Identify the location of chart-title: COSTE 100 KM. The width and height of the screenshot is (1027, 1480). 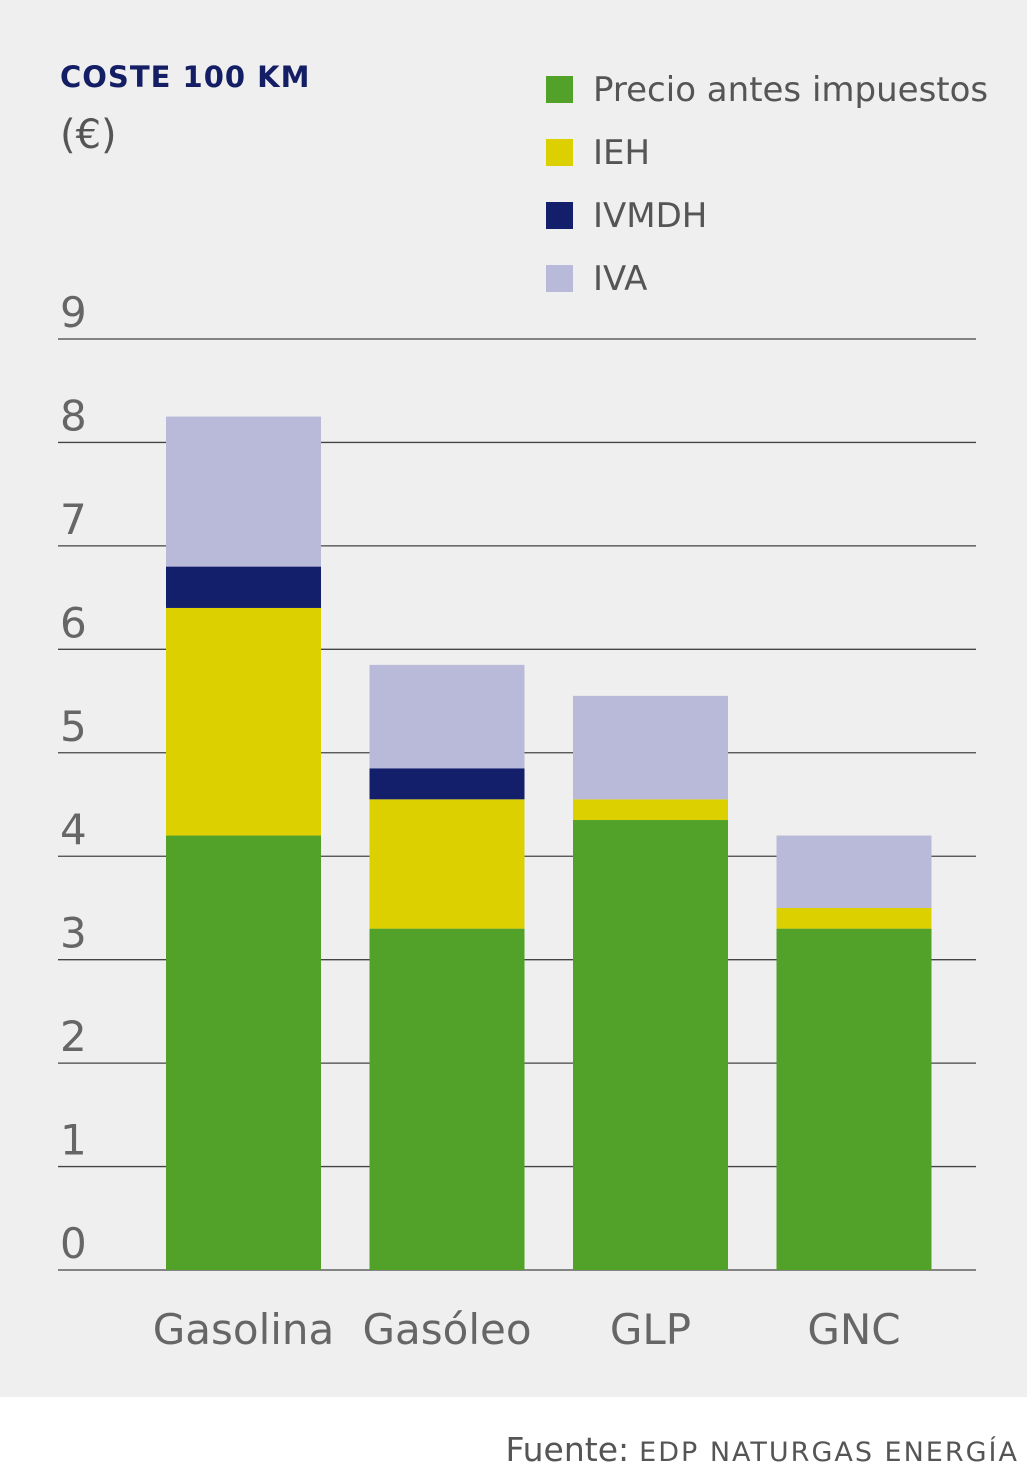
(185, 77).